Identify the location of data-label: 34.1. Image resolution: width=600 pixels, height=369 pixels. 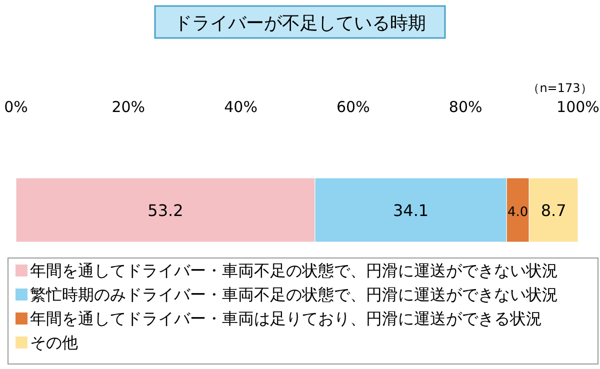
(410, 210).